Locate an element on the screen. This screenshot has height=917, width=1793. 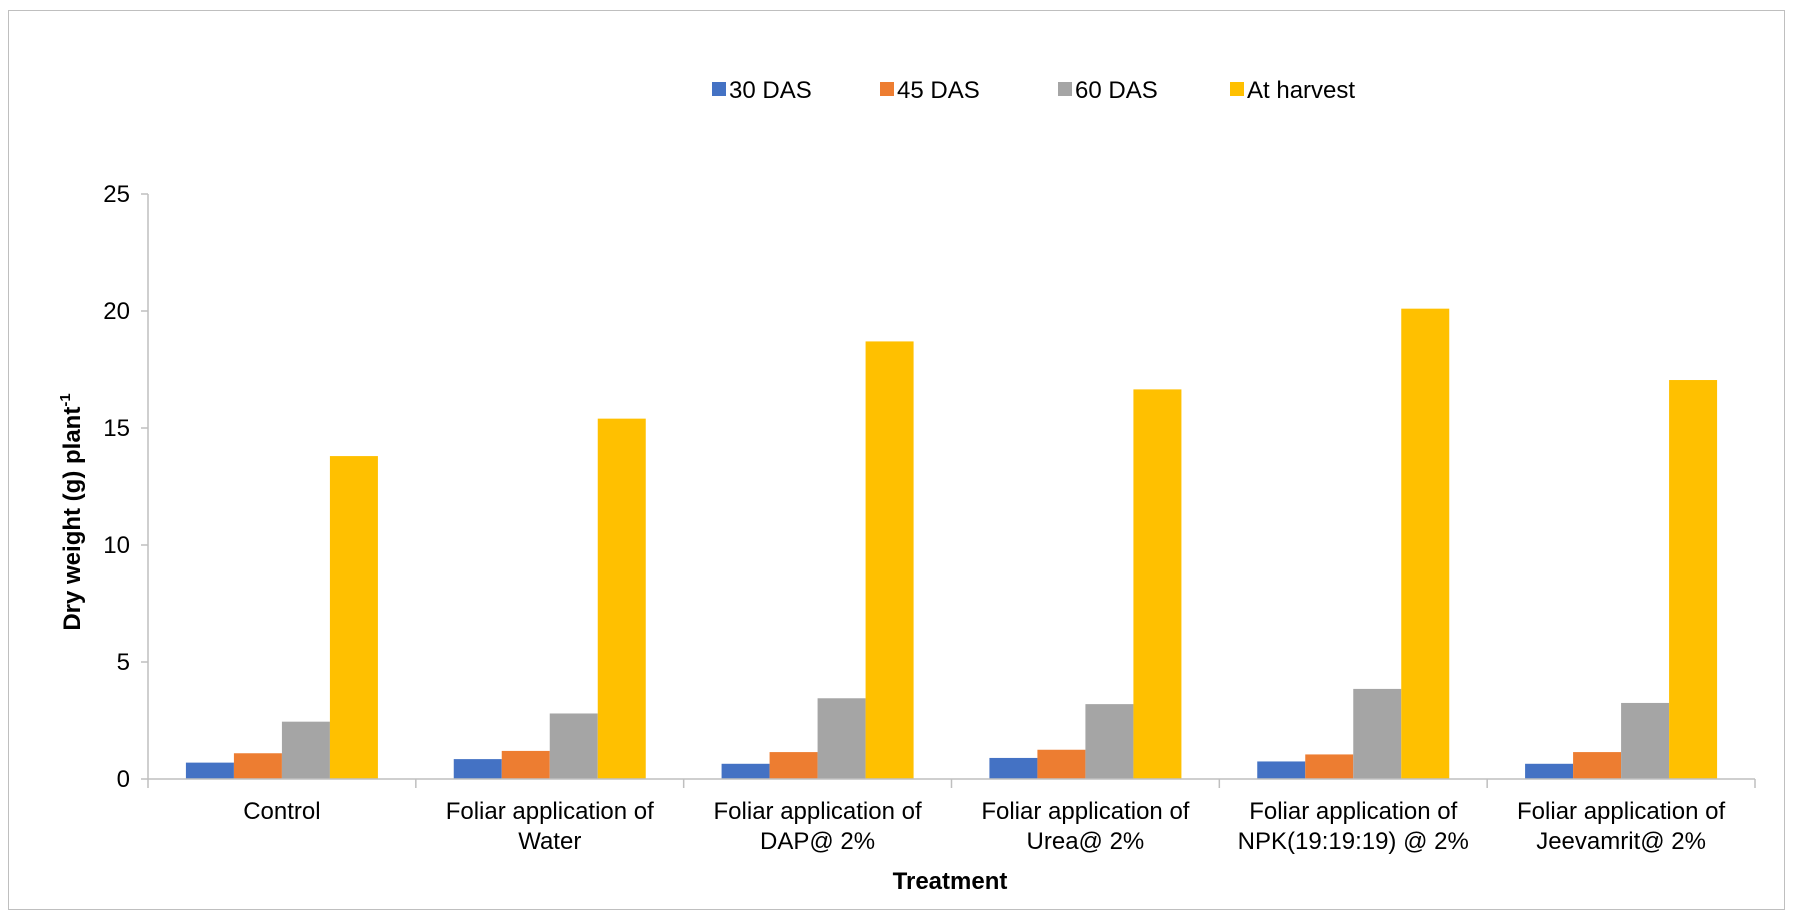
y-tick-label: 15 is located at coordinates (116, 428).